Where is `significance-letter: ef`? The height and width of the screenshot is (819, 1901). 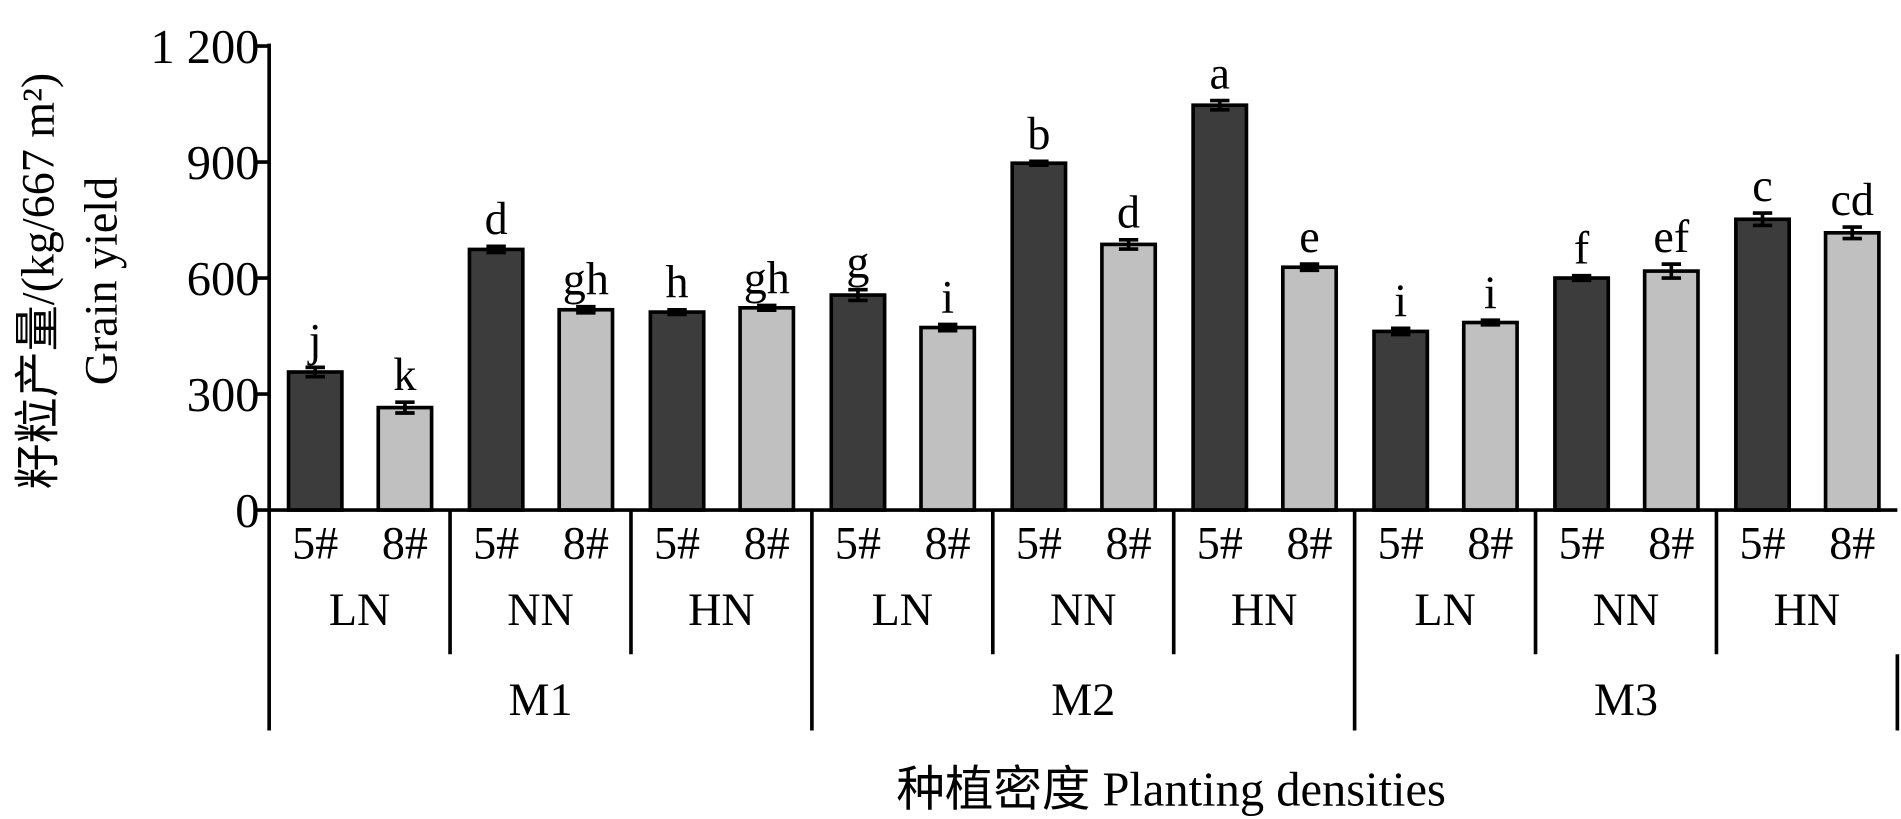
significance-letter: ef is located at coordinates (1671, 236).